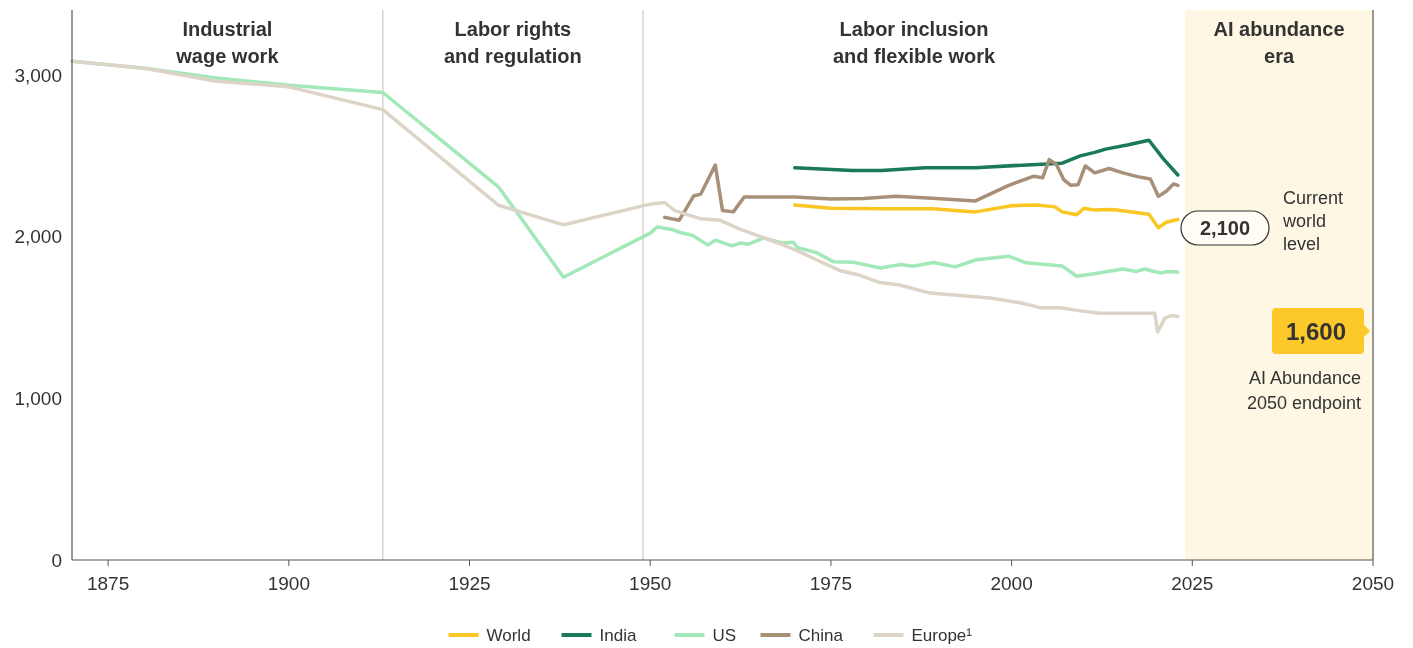  Describe the element at coordinates (1373, 583) in the screenshot. I see `x-tick-label: 2050` at that location.